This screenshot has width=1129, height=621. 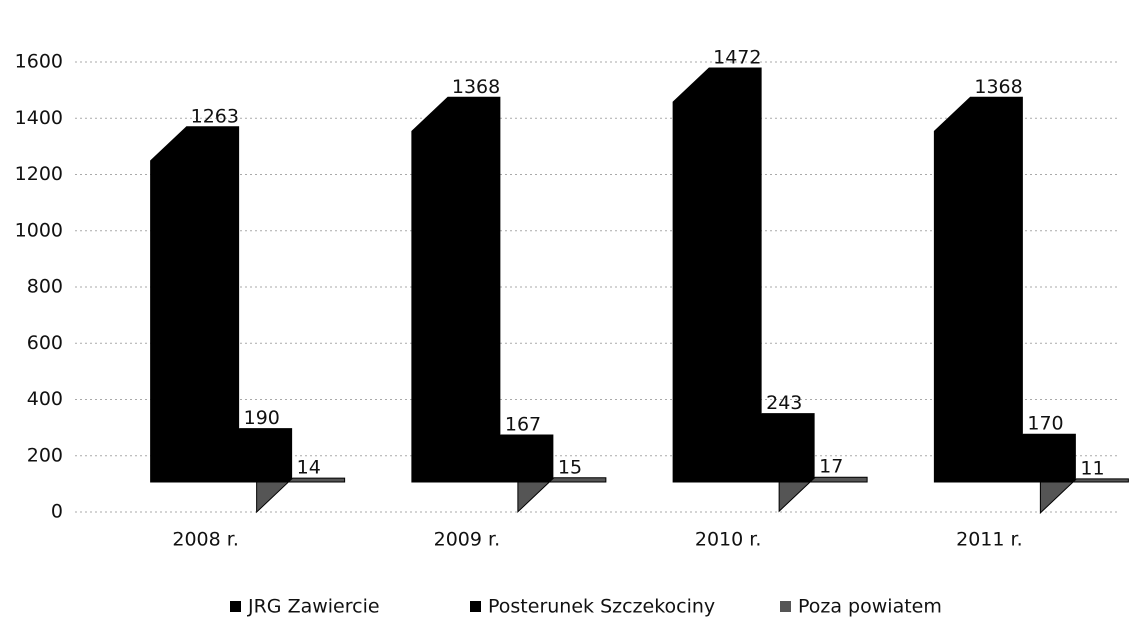 I want to click on x-tick-label: 2011 r., so click(x=989, y=540).